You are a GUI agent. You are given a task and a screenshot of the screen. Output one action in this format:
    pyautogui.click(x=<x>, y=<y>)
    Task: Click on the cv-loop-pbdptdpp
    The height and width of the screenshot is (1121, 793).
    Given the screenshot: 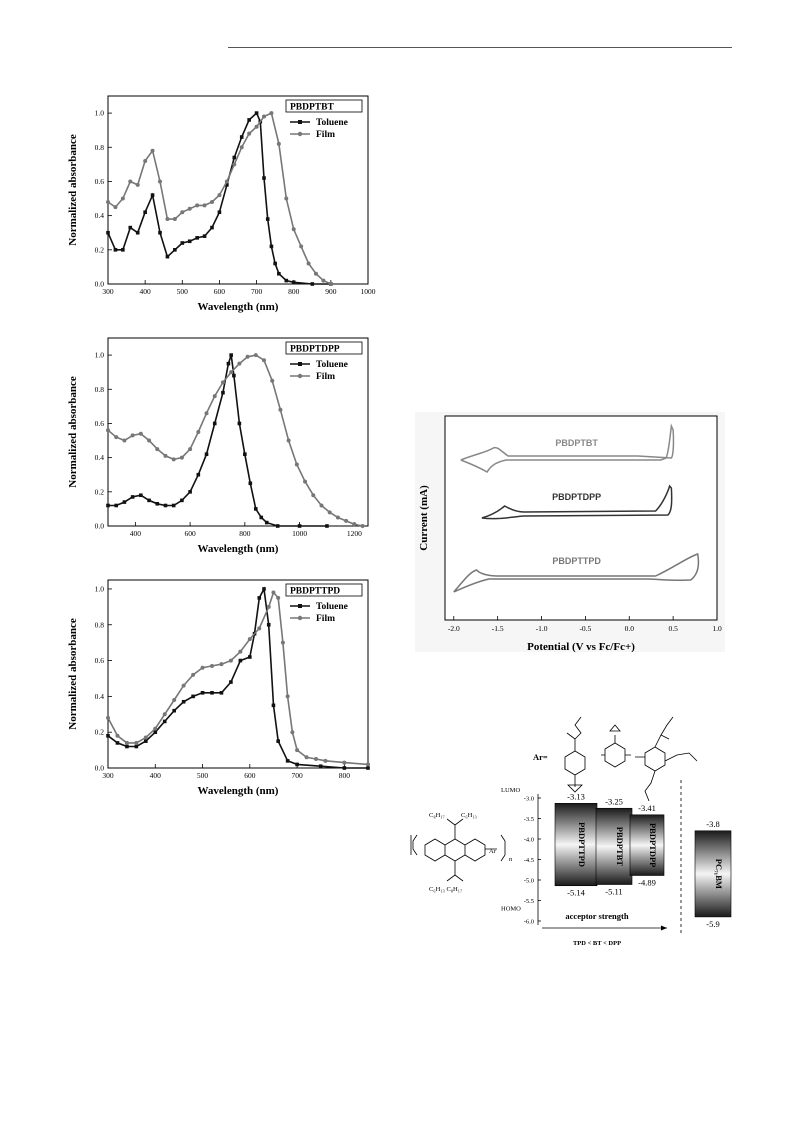 What is the action you would take?
    pyautogui.click(x=577, y=502)
    